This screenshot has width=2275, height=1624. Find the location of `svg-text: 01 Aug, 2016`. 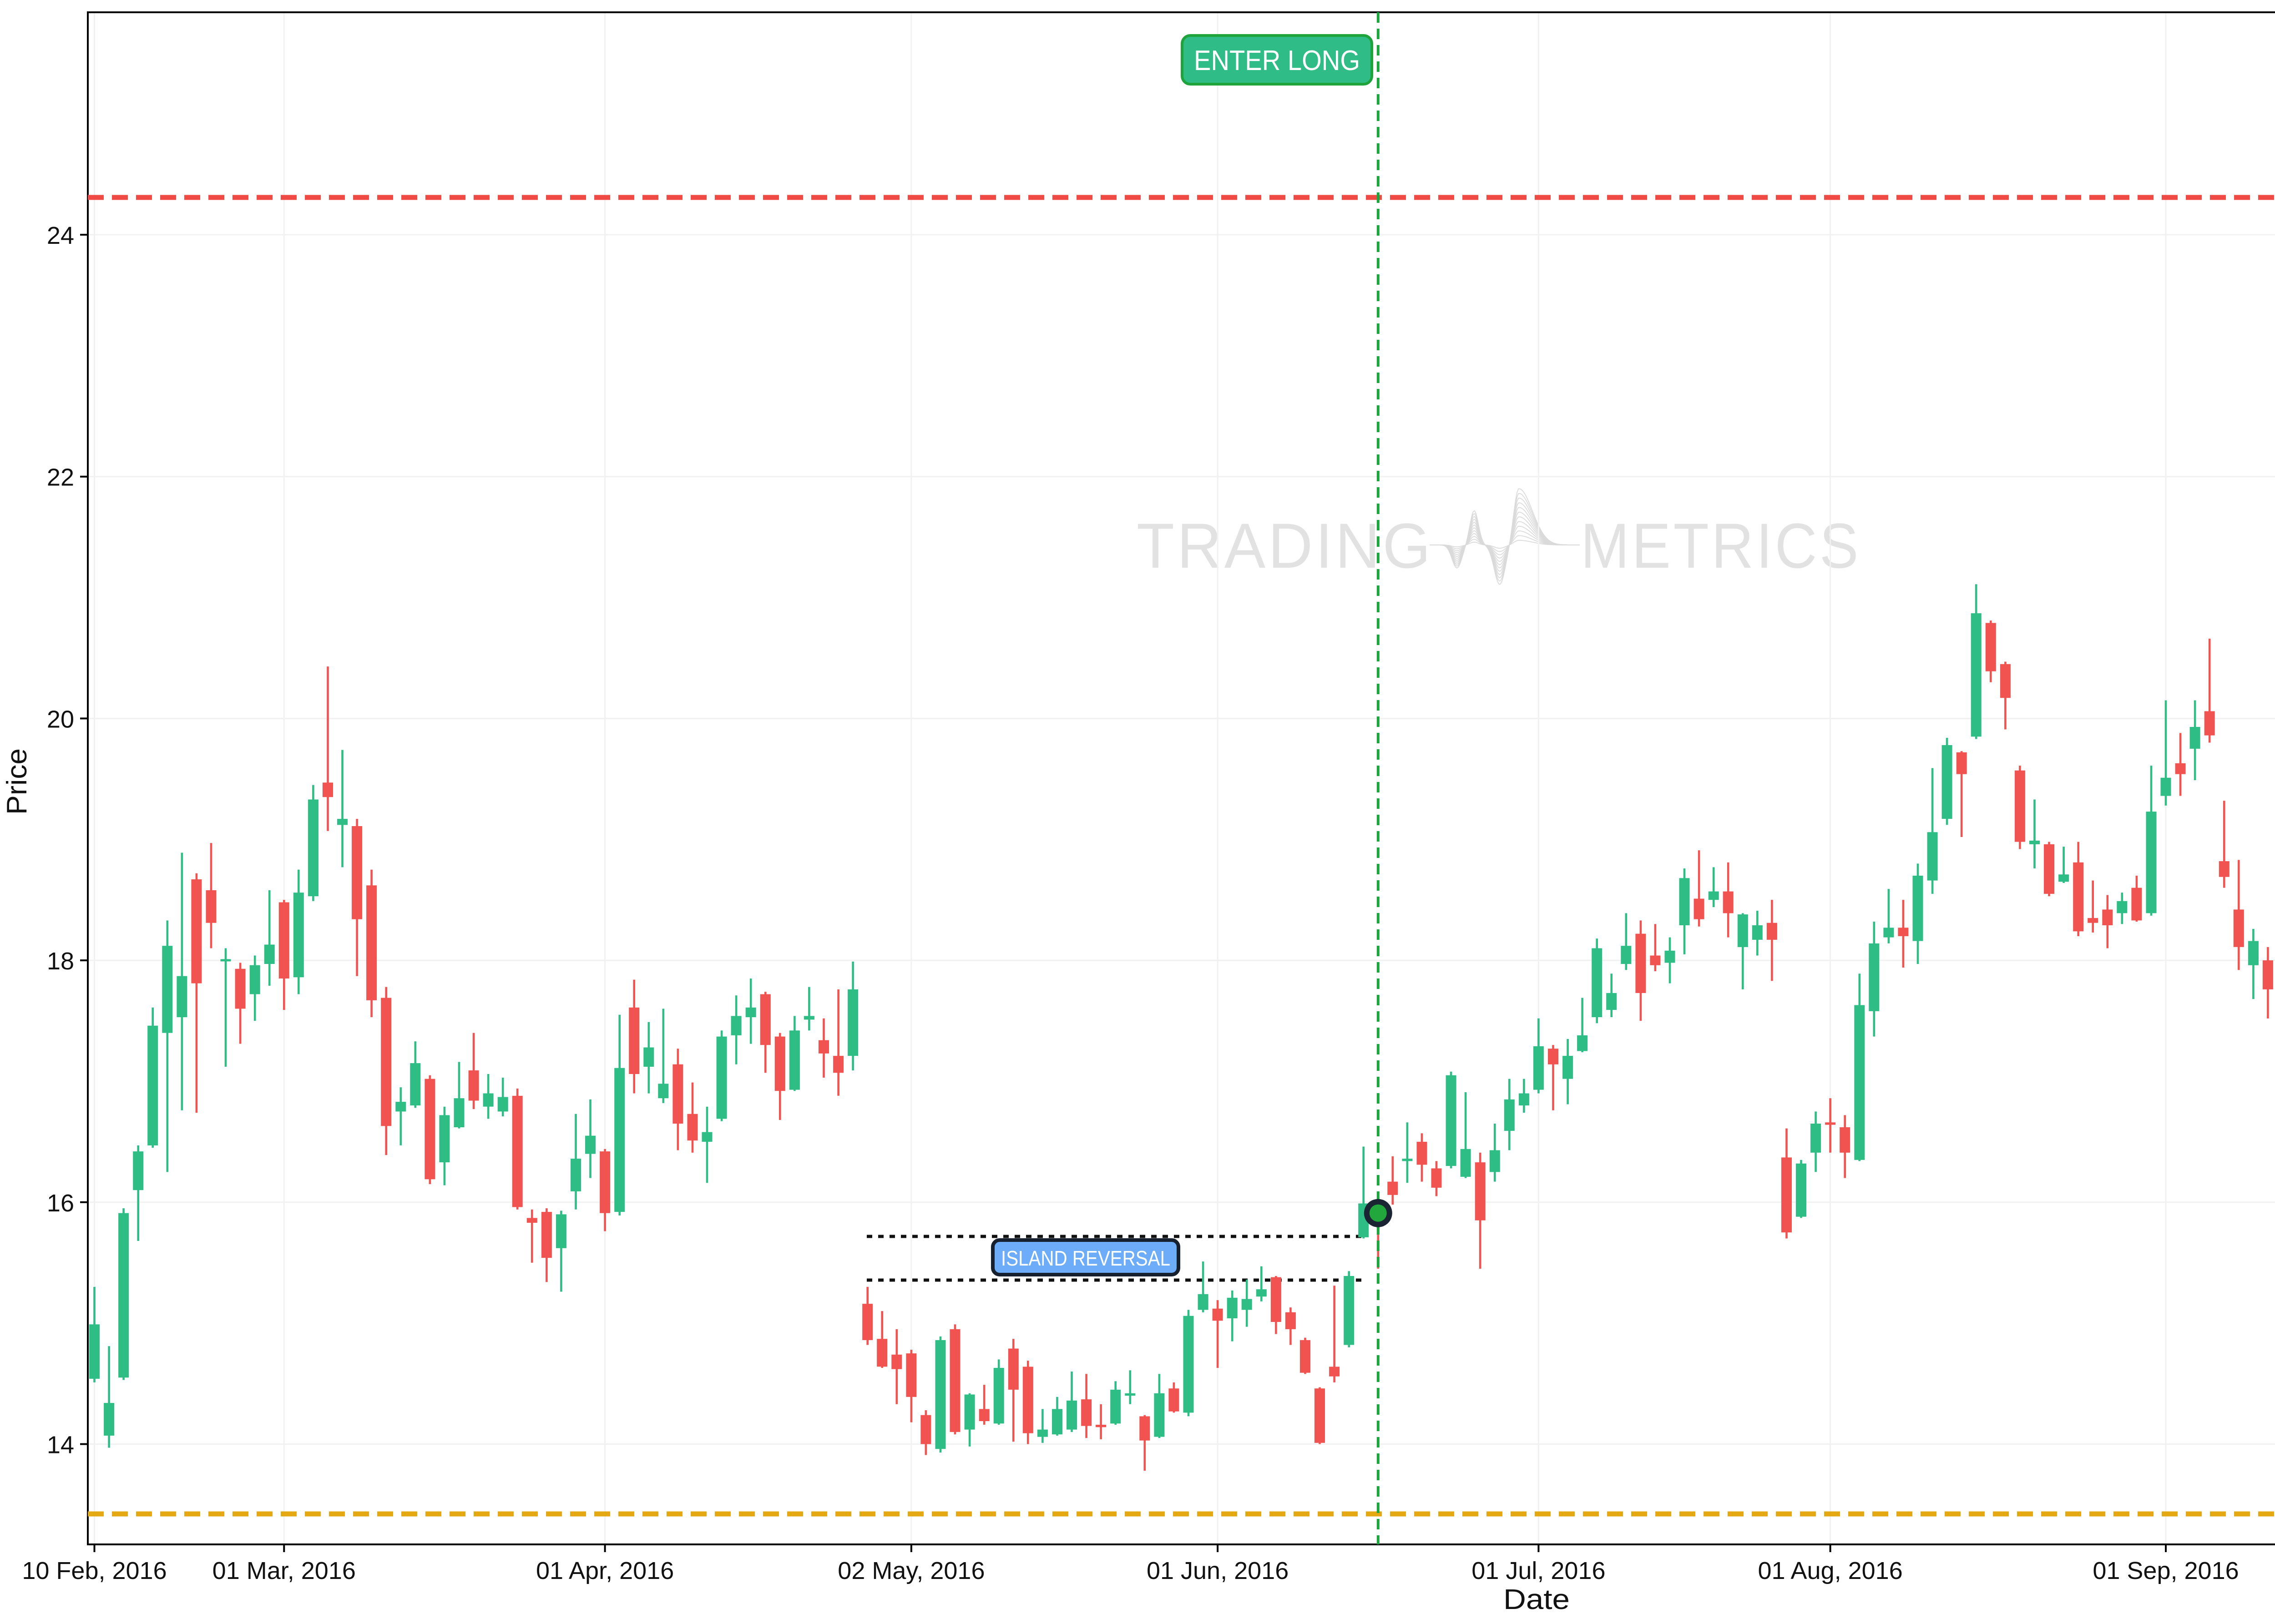

svg-text: 01 Aug, 2016 is located at coordinates (1830, 1570).